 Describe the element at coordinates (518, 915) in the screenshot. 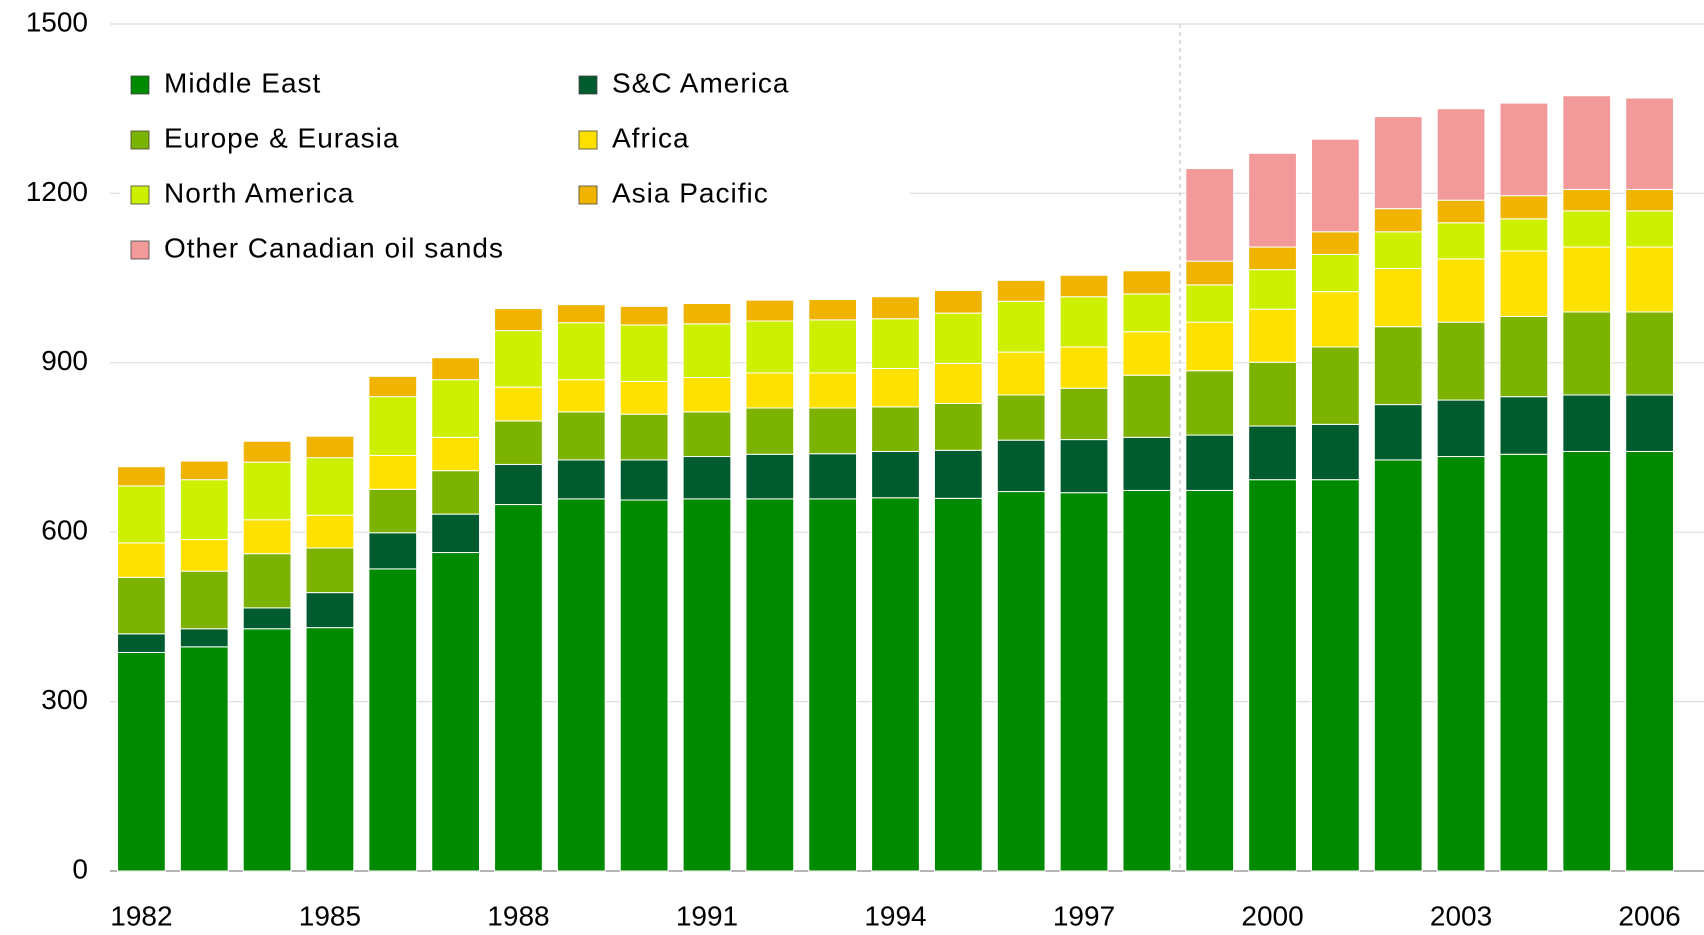

I see `x-tick-label: 1988` at that location.